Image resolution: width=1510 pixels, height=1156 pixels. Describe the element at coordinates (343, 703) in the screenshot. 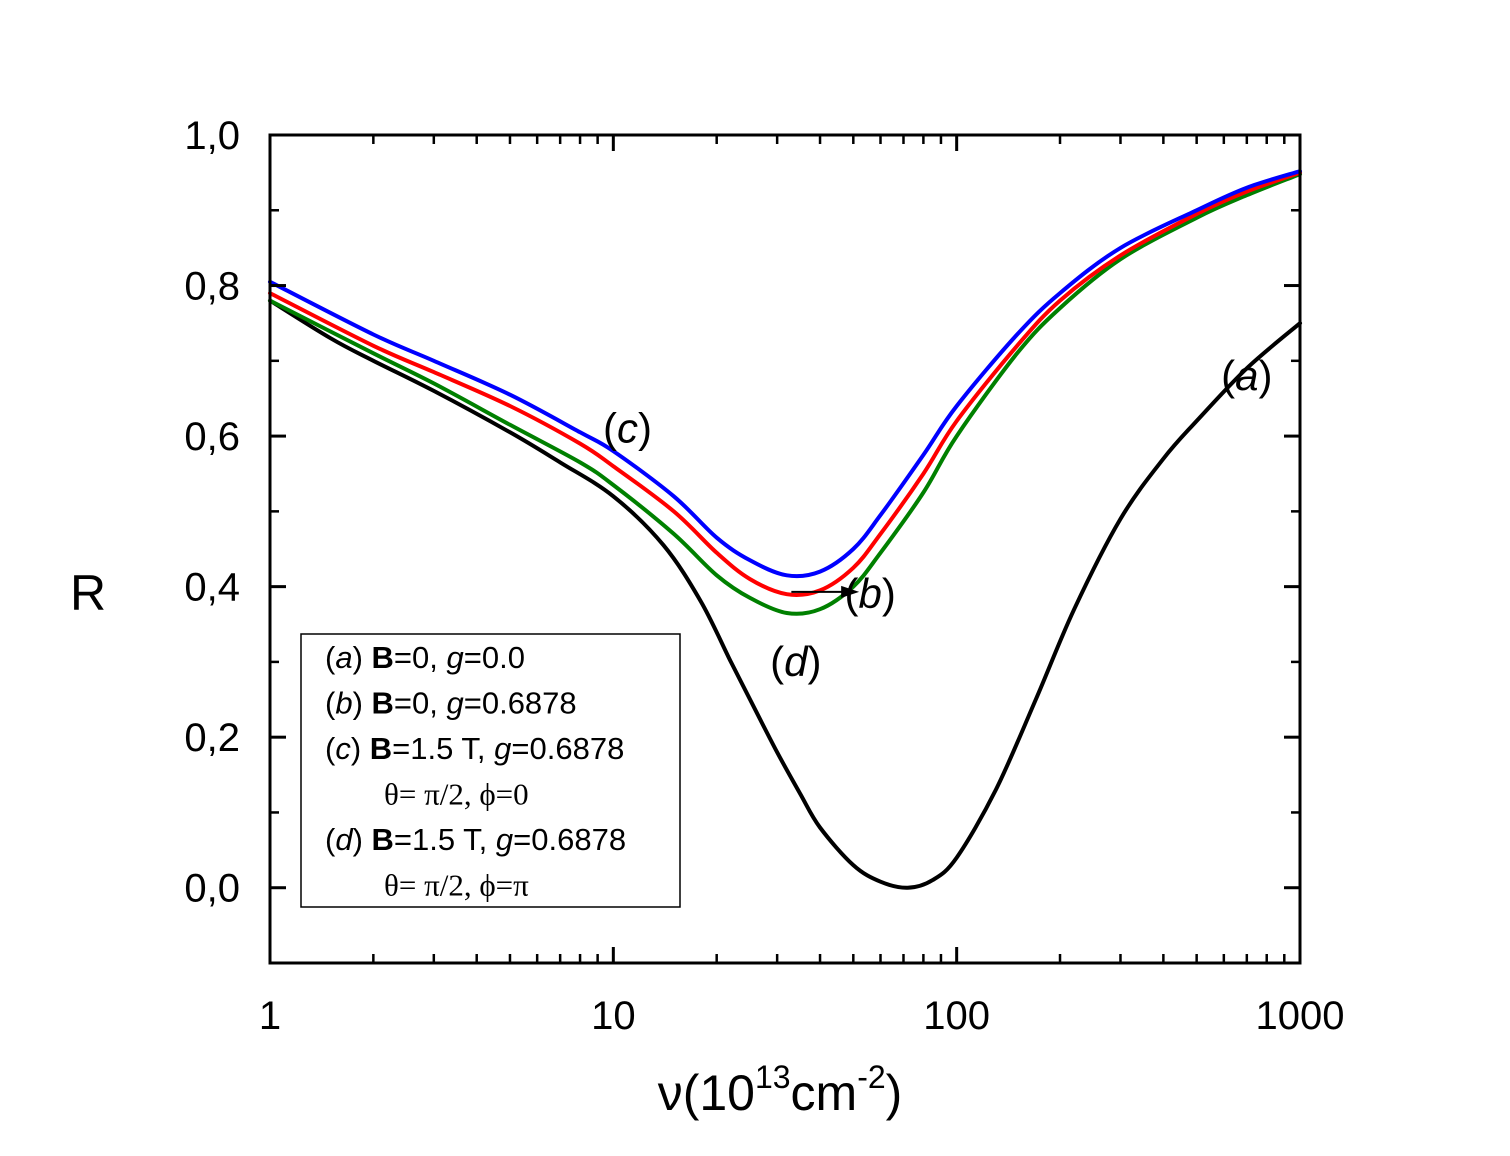

I see `legend-tag: b` at that location.